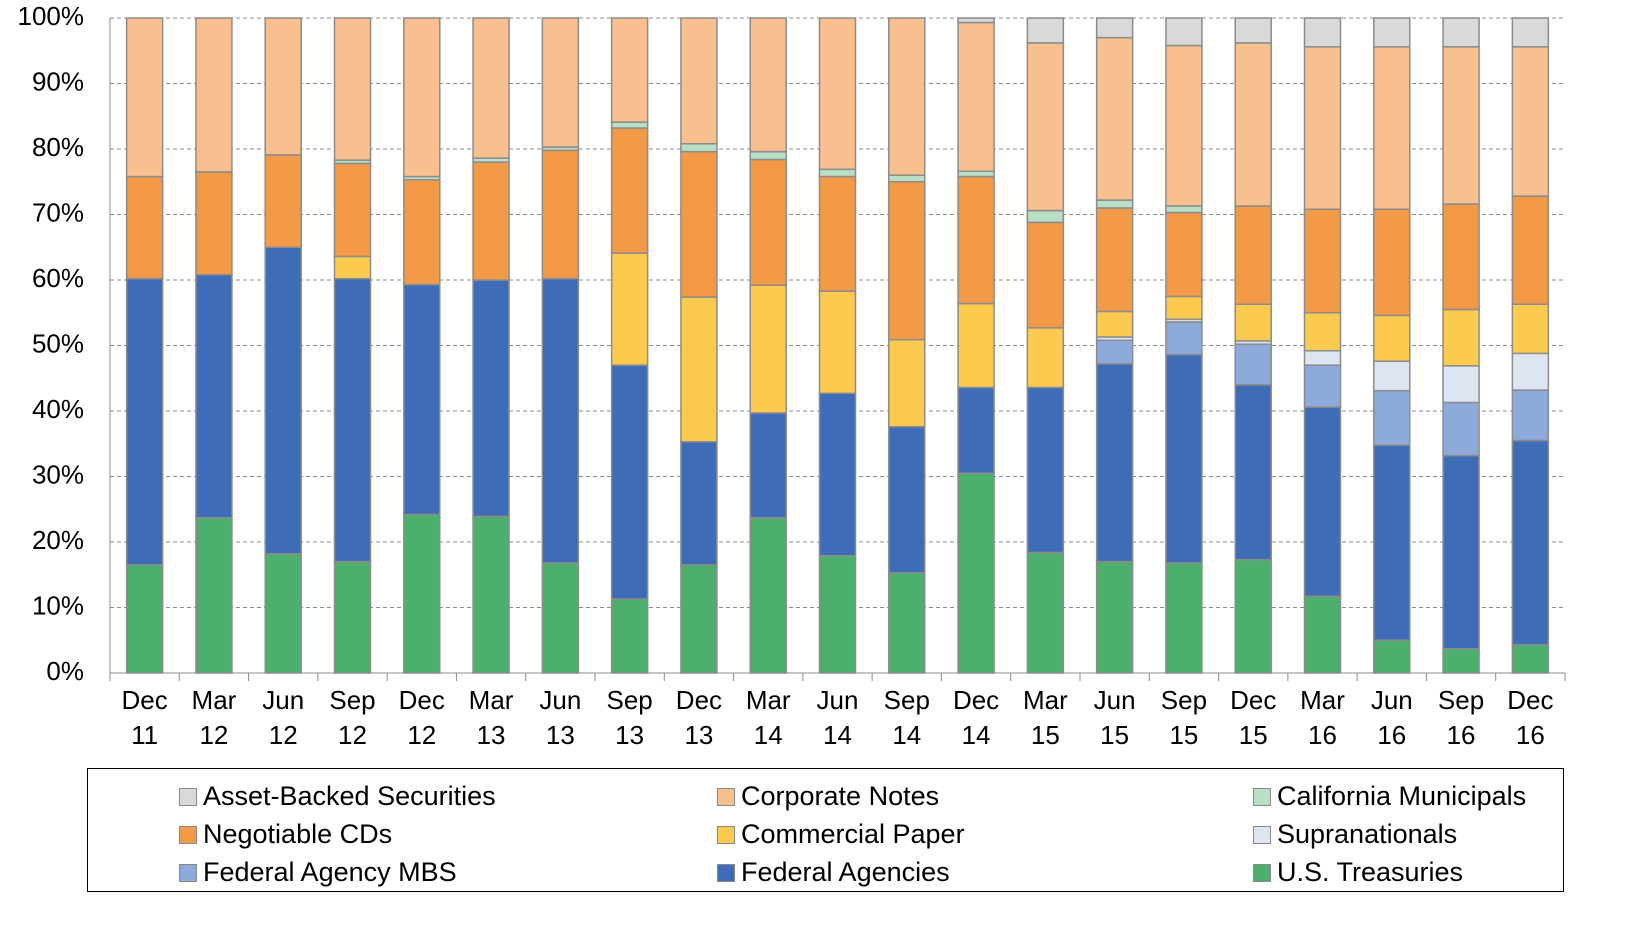 The width and height of the screenshot is (1637, 932). Describe the element at coordinates (58, 278) in the screenshot. I see `y-tick-label: 60%` at that location.